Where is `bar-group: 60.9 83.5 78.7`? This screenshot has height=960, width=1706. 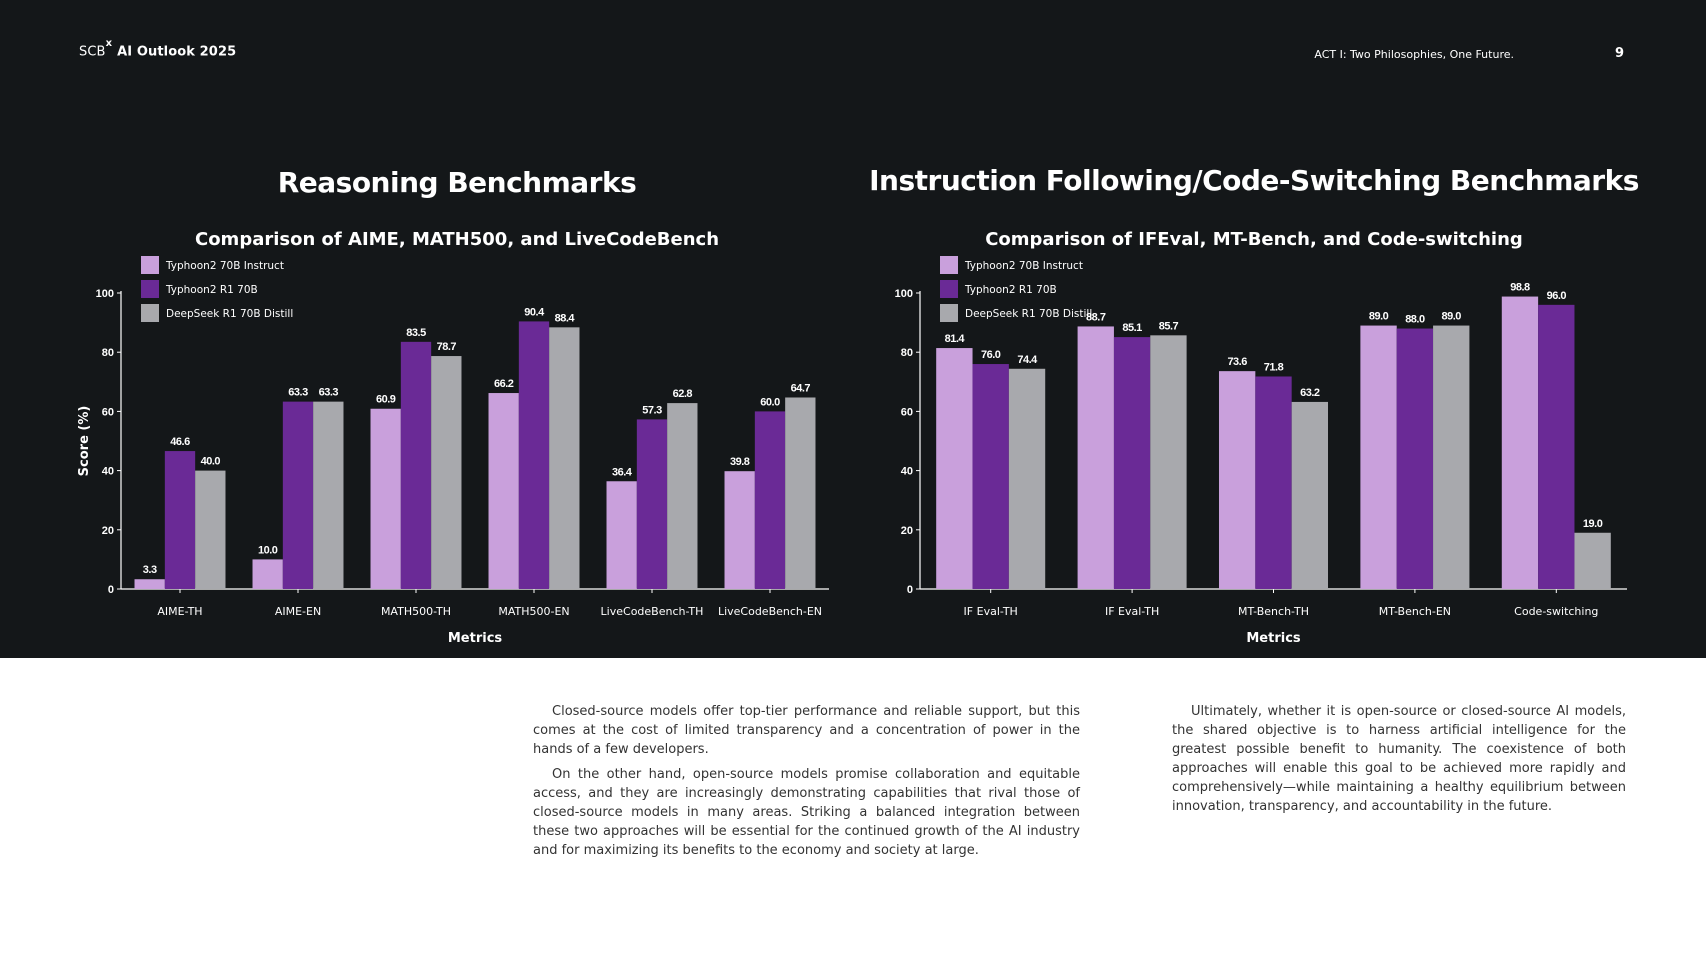 bar-group: 60.9 83.5 78.7 is located at coordinates (416, 458).